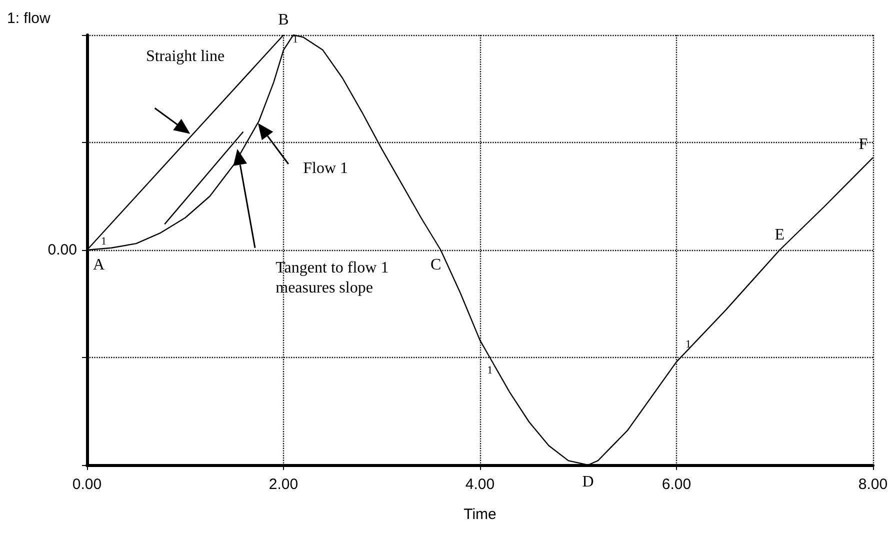 This screenshot has width=896, height=544. What do you see at coordinates (29, 18) in the screenshot?
I see `chart-title: 1: flow` at bounding box center [29, 18].